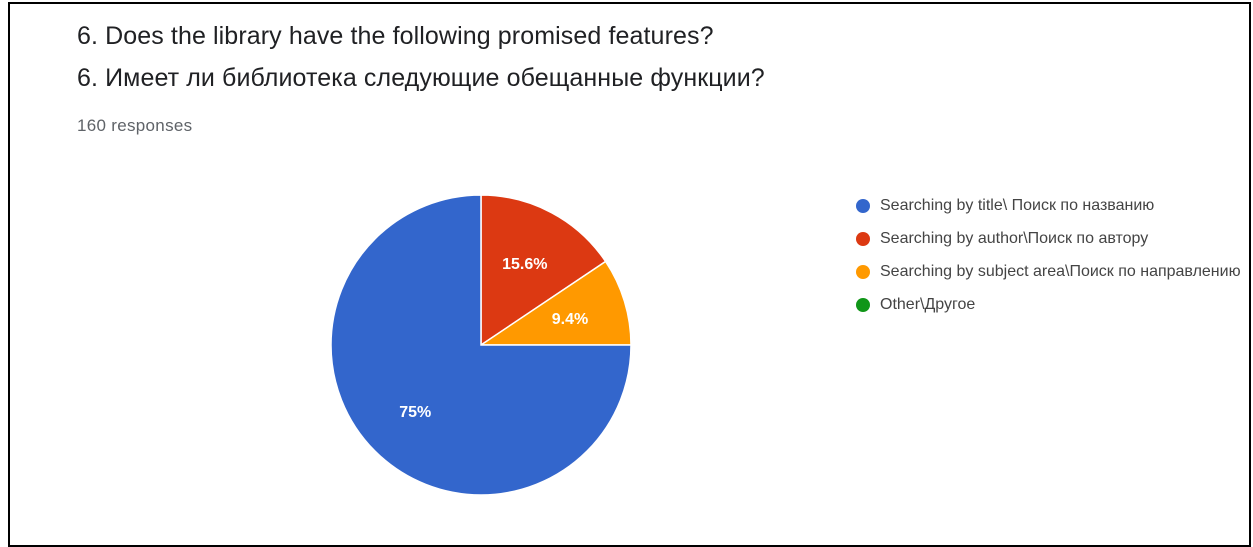 This screenshot has width=1253, height=547. What do you see at coordinates (1050, 304) in the screenshot?
I see `legend-item-other: Other\Другое` at bounding box center [1050, 304].